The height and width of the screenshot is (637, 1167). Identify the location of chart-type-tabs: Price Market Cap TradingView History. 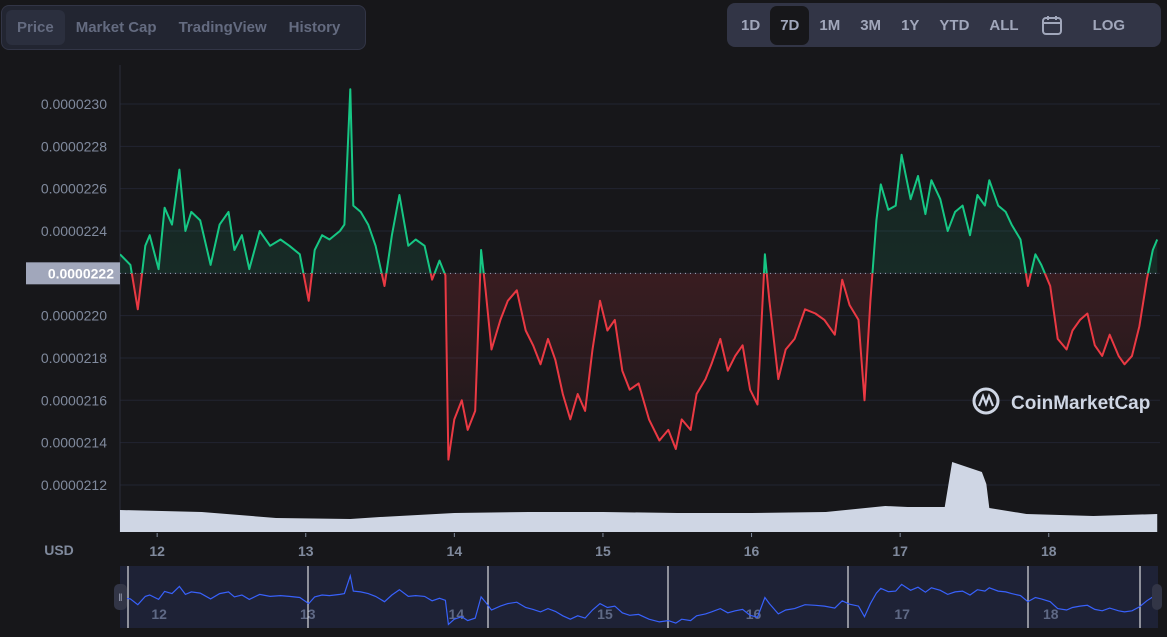
(183, 27).